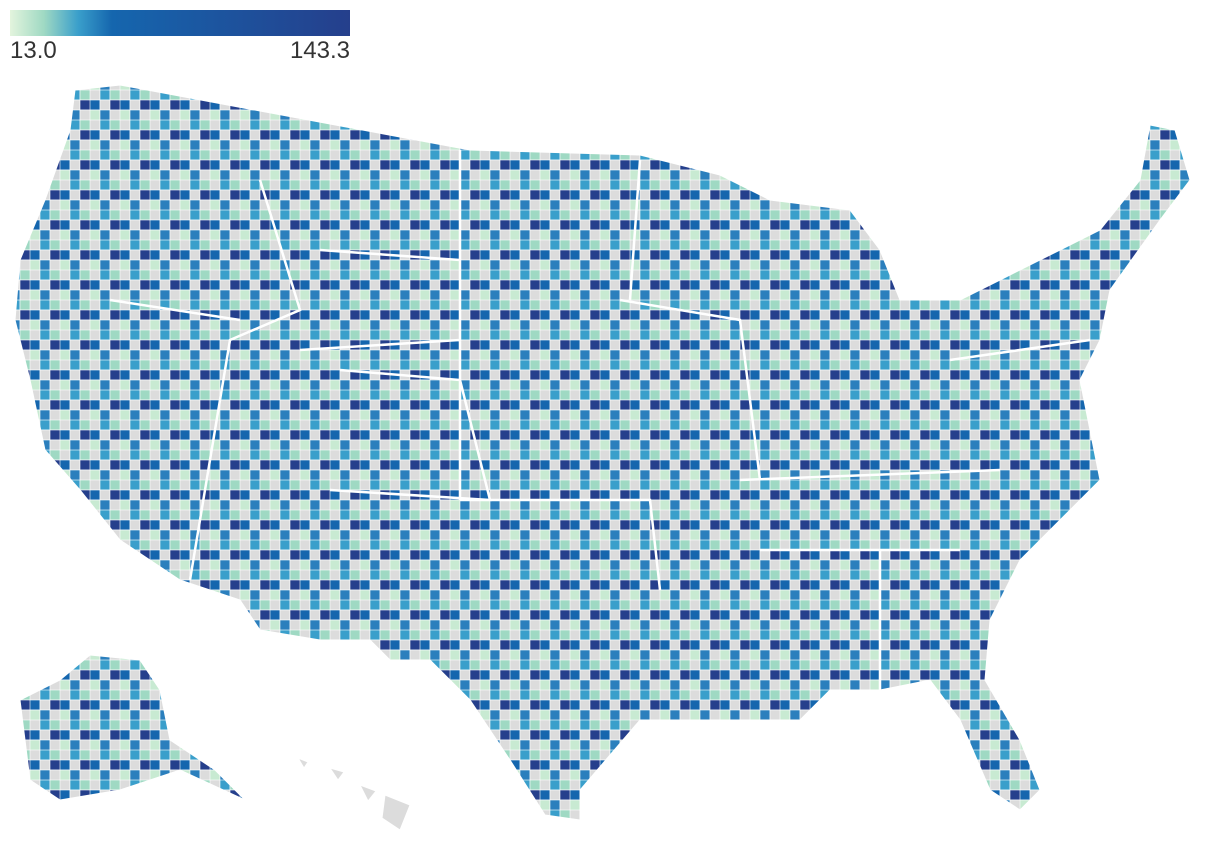 Image resolution: width=1220 pixels, height=846 pixels. What do you see at coordinates (320, 50) in the screenshot?
I see `colorbar-max-label: 143.3` at bounding box center [320, 50].